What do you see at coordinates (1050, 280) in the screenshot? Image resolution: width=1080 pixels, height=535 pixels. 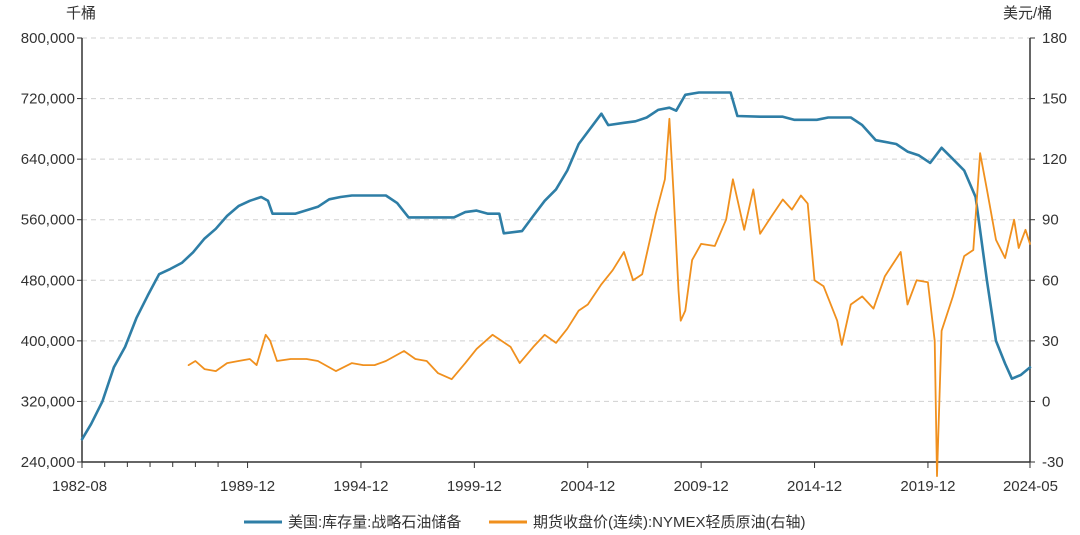 I see `right-tick-label: 60` at bounding box center [1050, 280].